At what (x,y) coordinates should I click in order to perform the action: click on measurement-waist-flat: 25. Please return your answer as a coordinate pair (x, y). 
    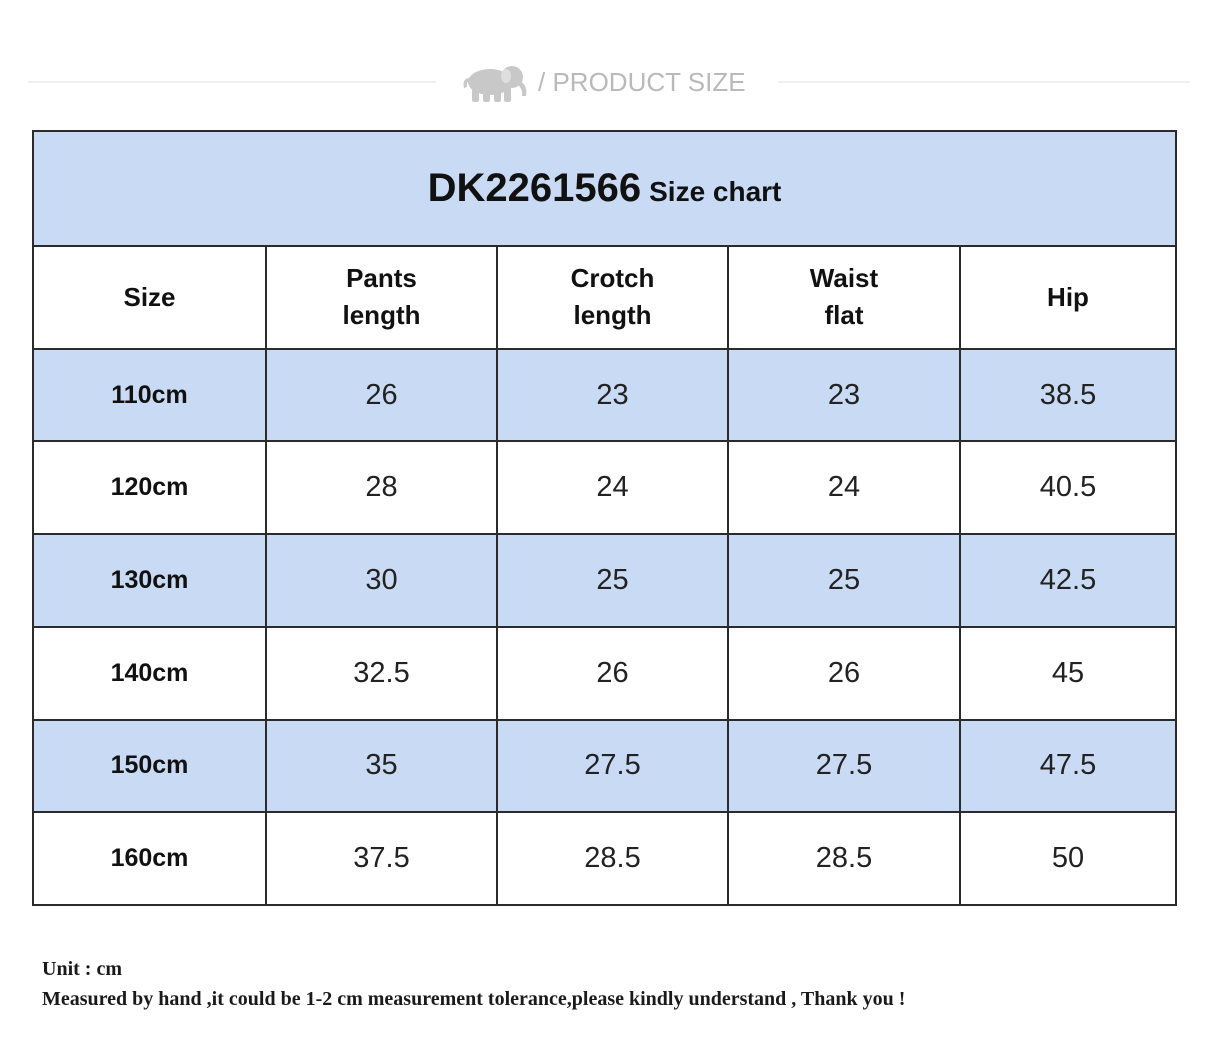
    Looking at the image, I should click on (844, 580).